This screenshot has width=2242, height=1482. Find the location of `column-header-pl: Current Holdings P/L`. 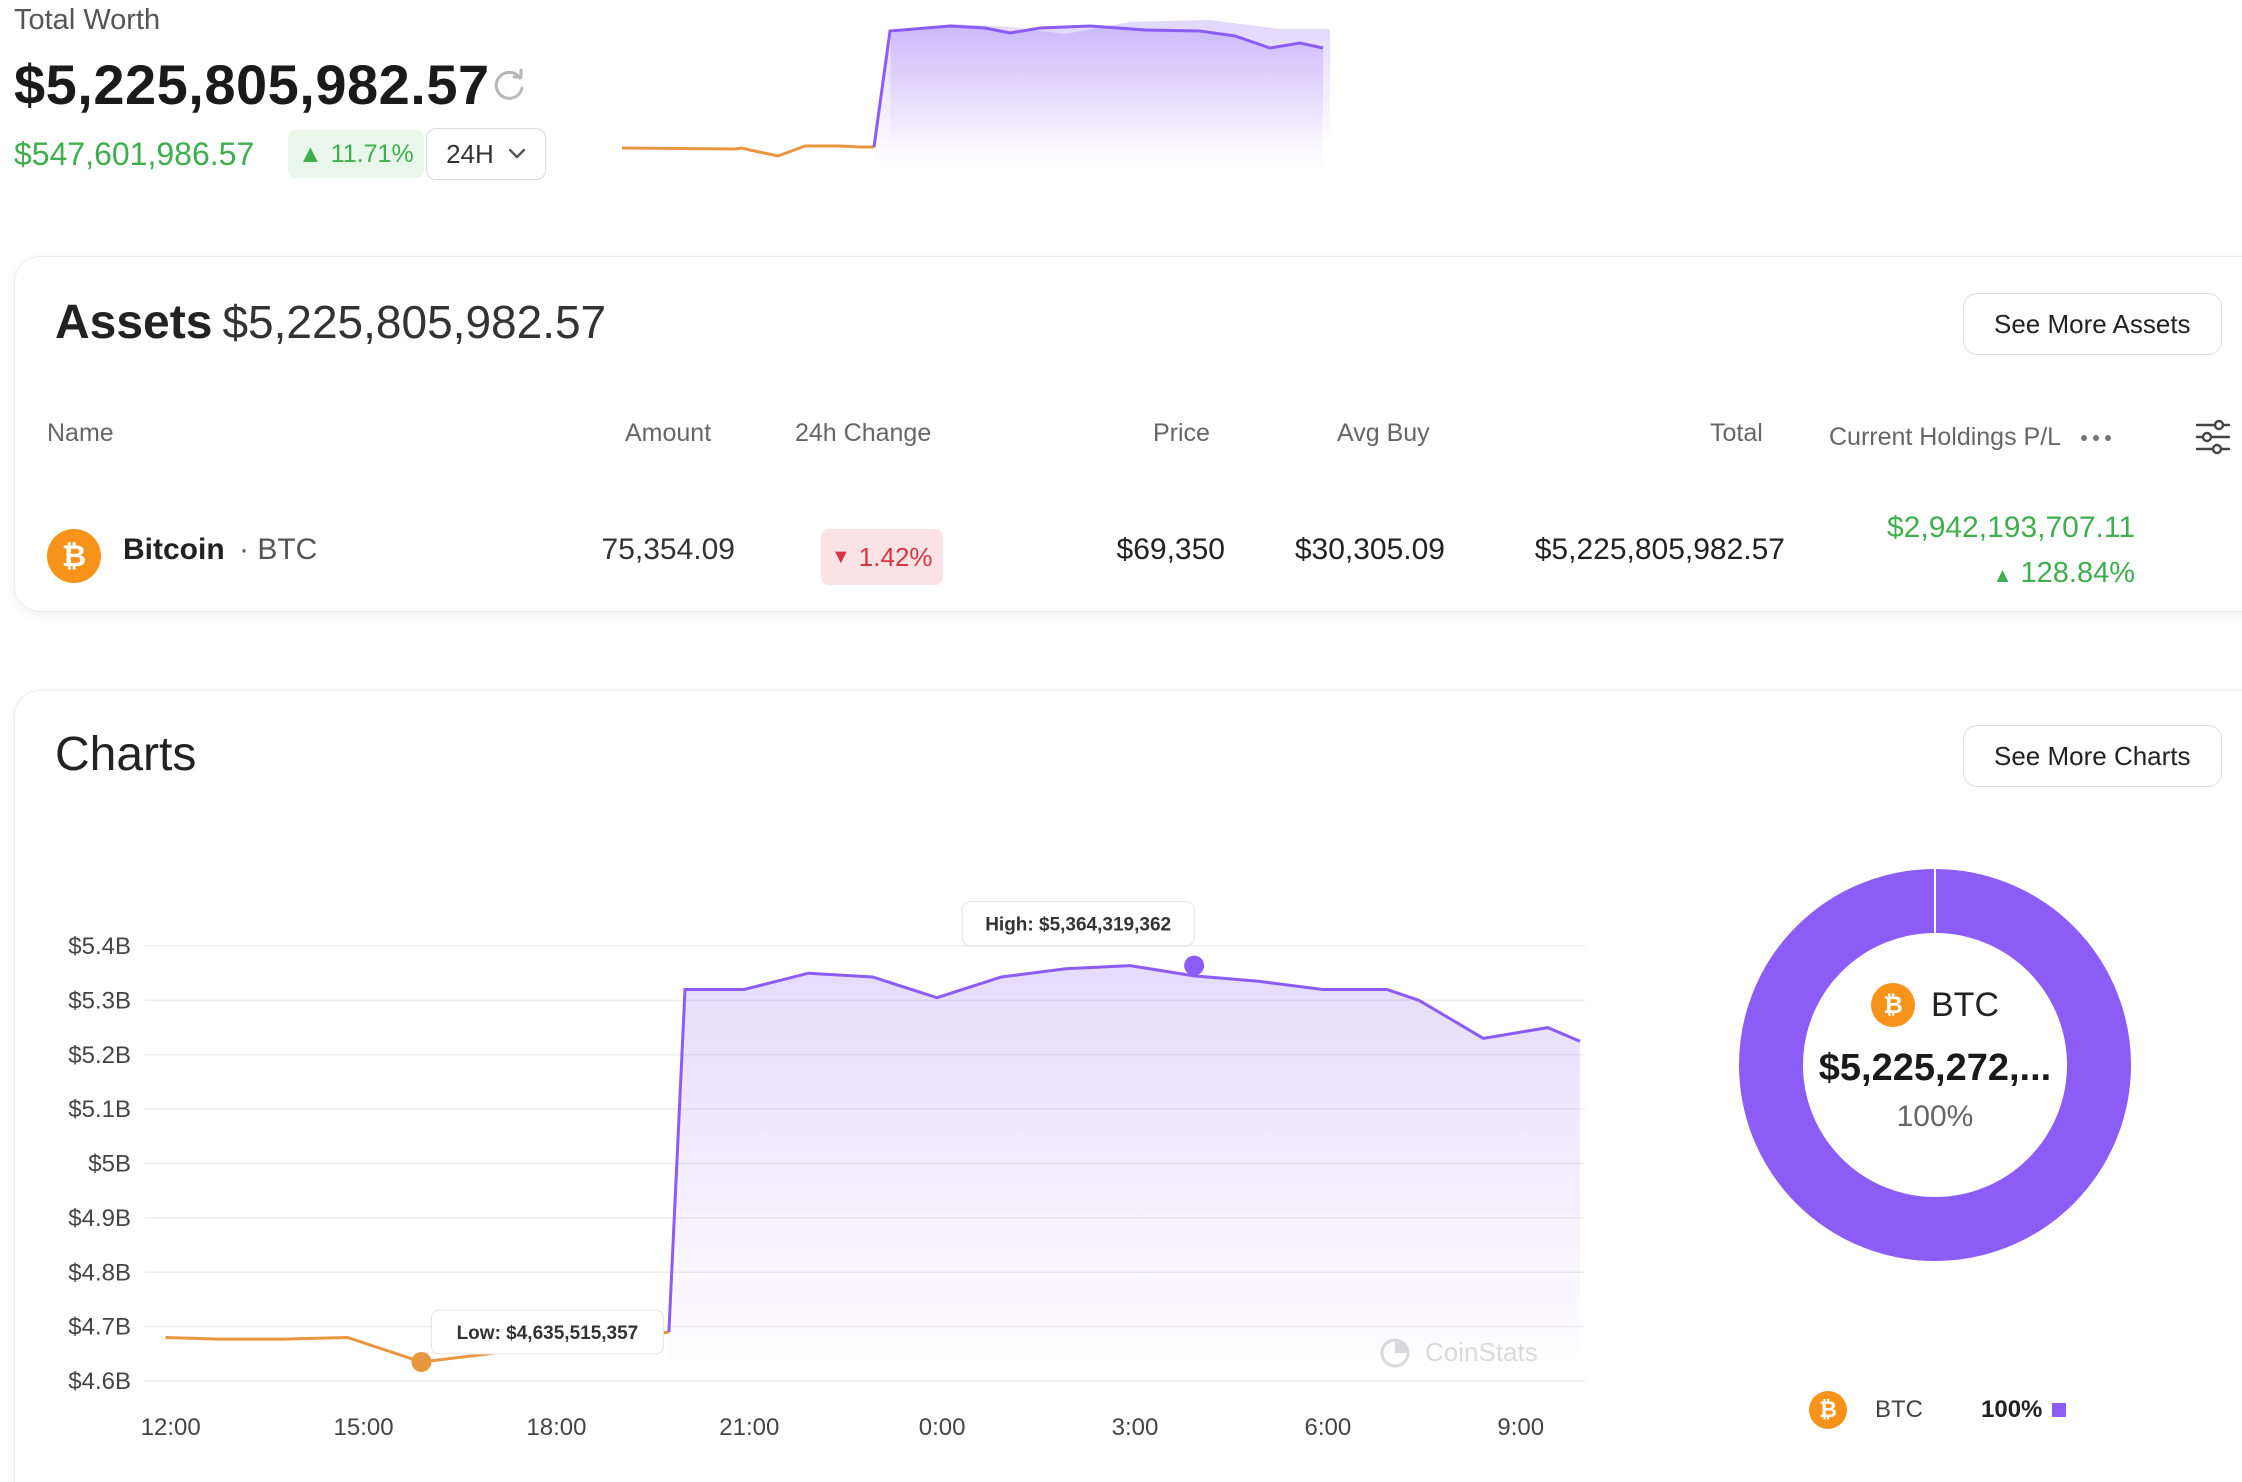

column-header-pl: Current Holdings P/L is located at coordinates (1970, 437).